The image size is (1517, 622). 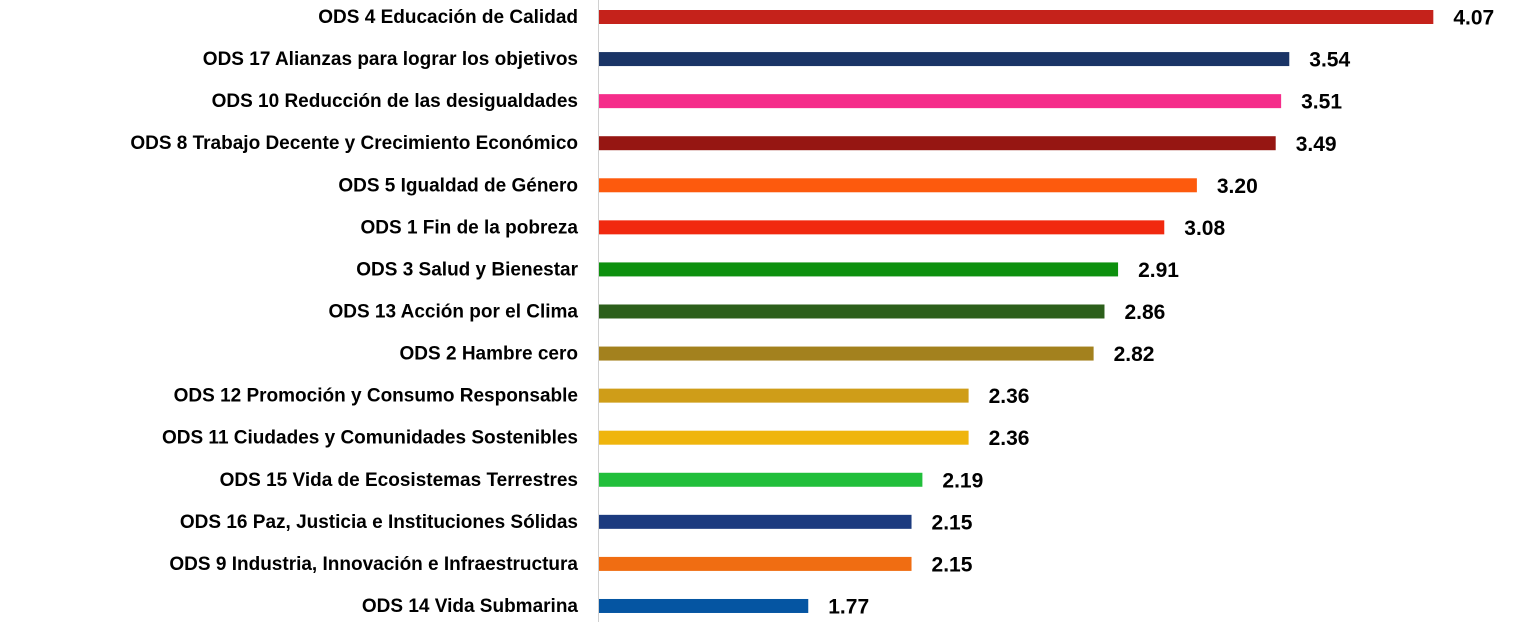 What do you see at coordinates (1204, 228) in the screenshot?
I see `value-label: 3.08` at bounding box center [1204, 228].